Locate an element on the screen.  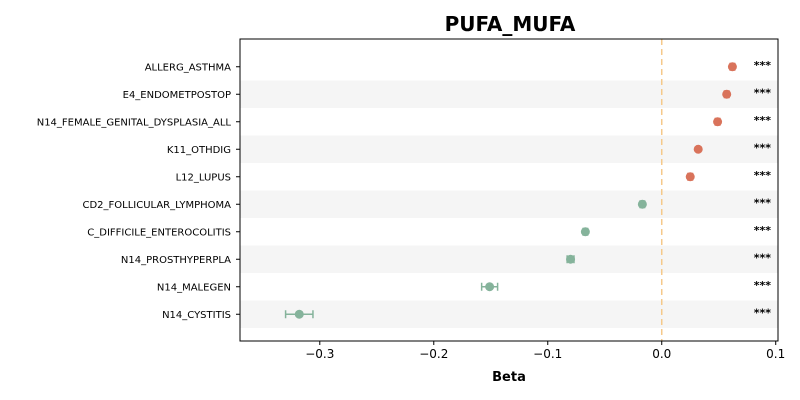
x-tick-label: −0.1 is located at coordinates (547, 354).